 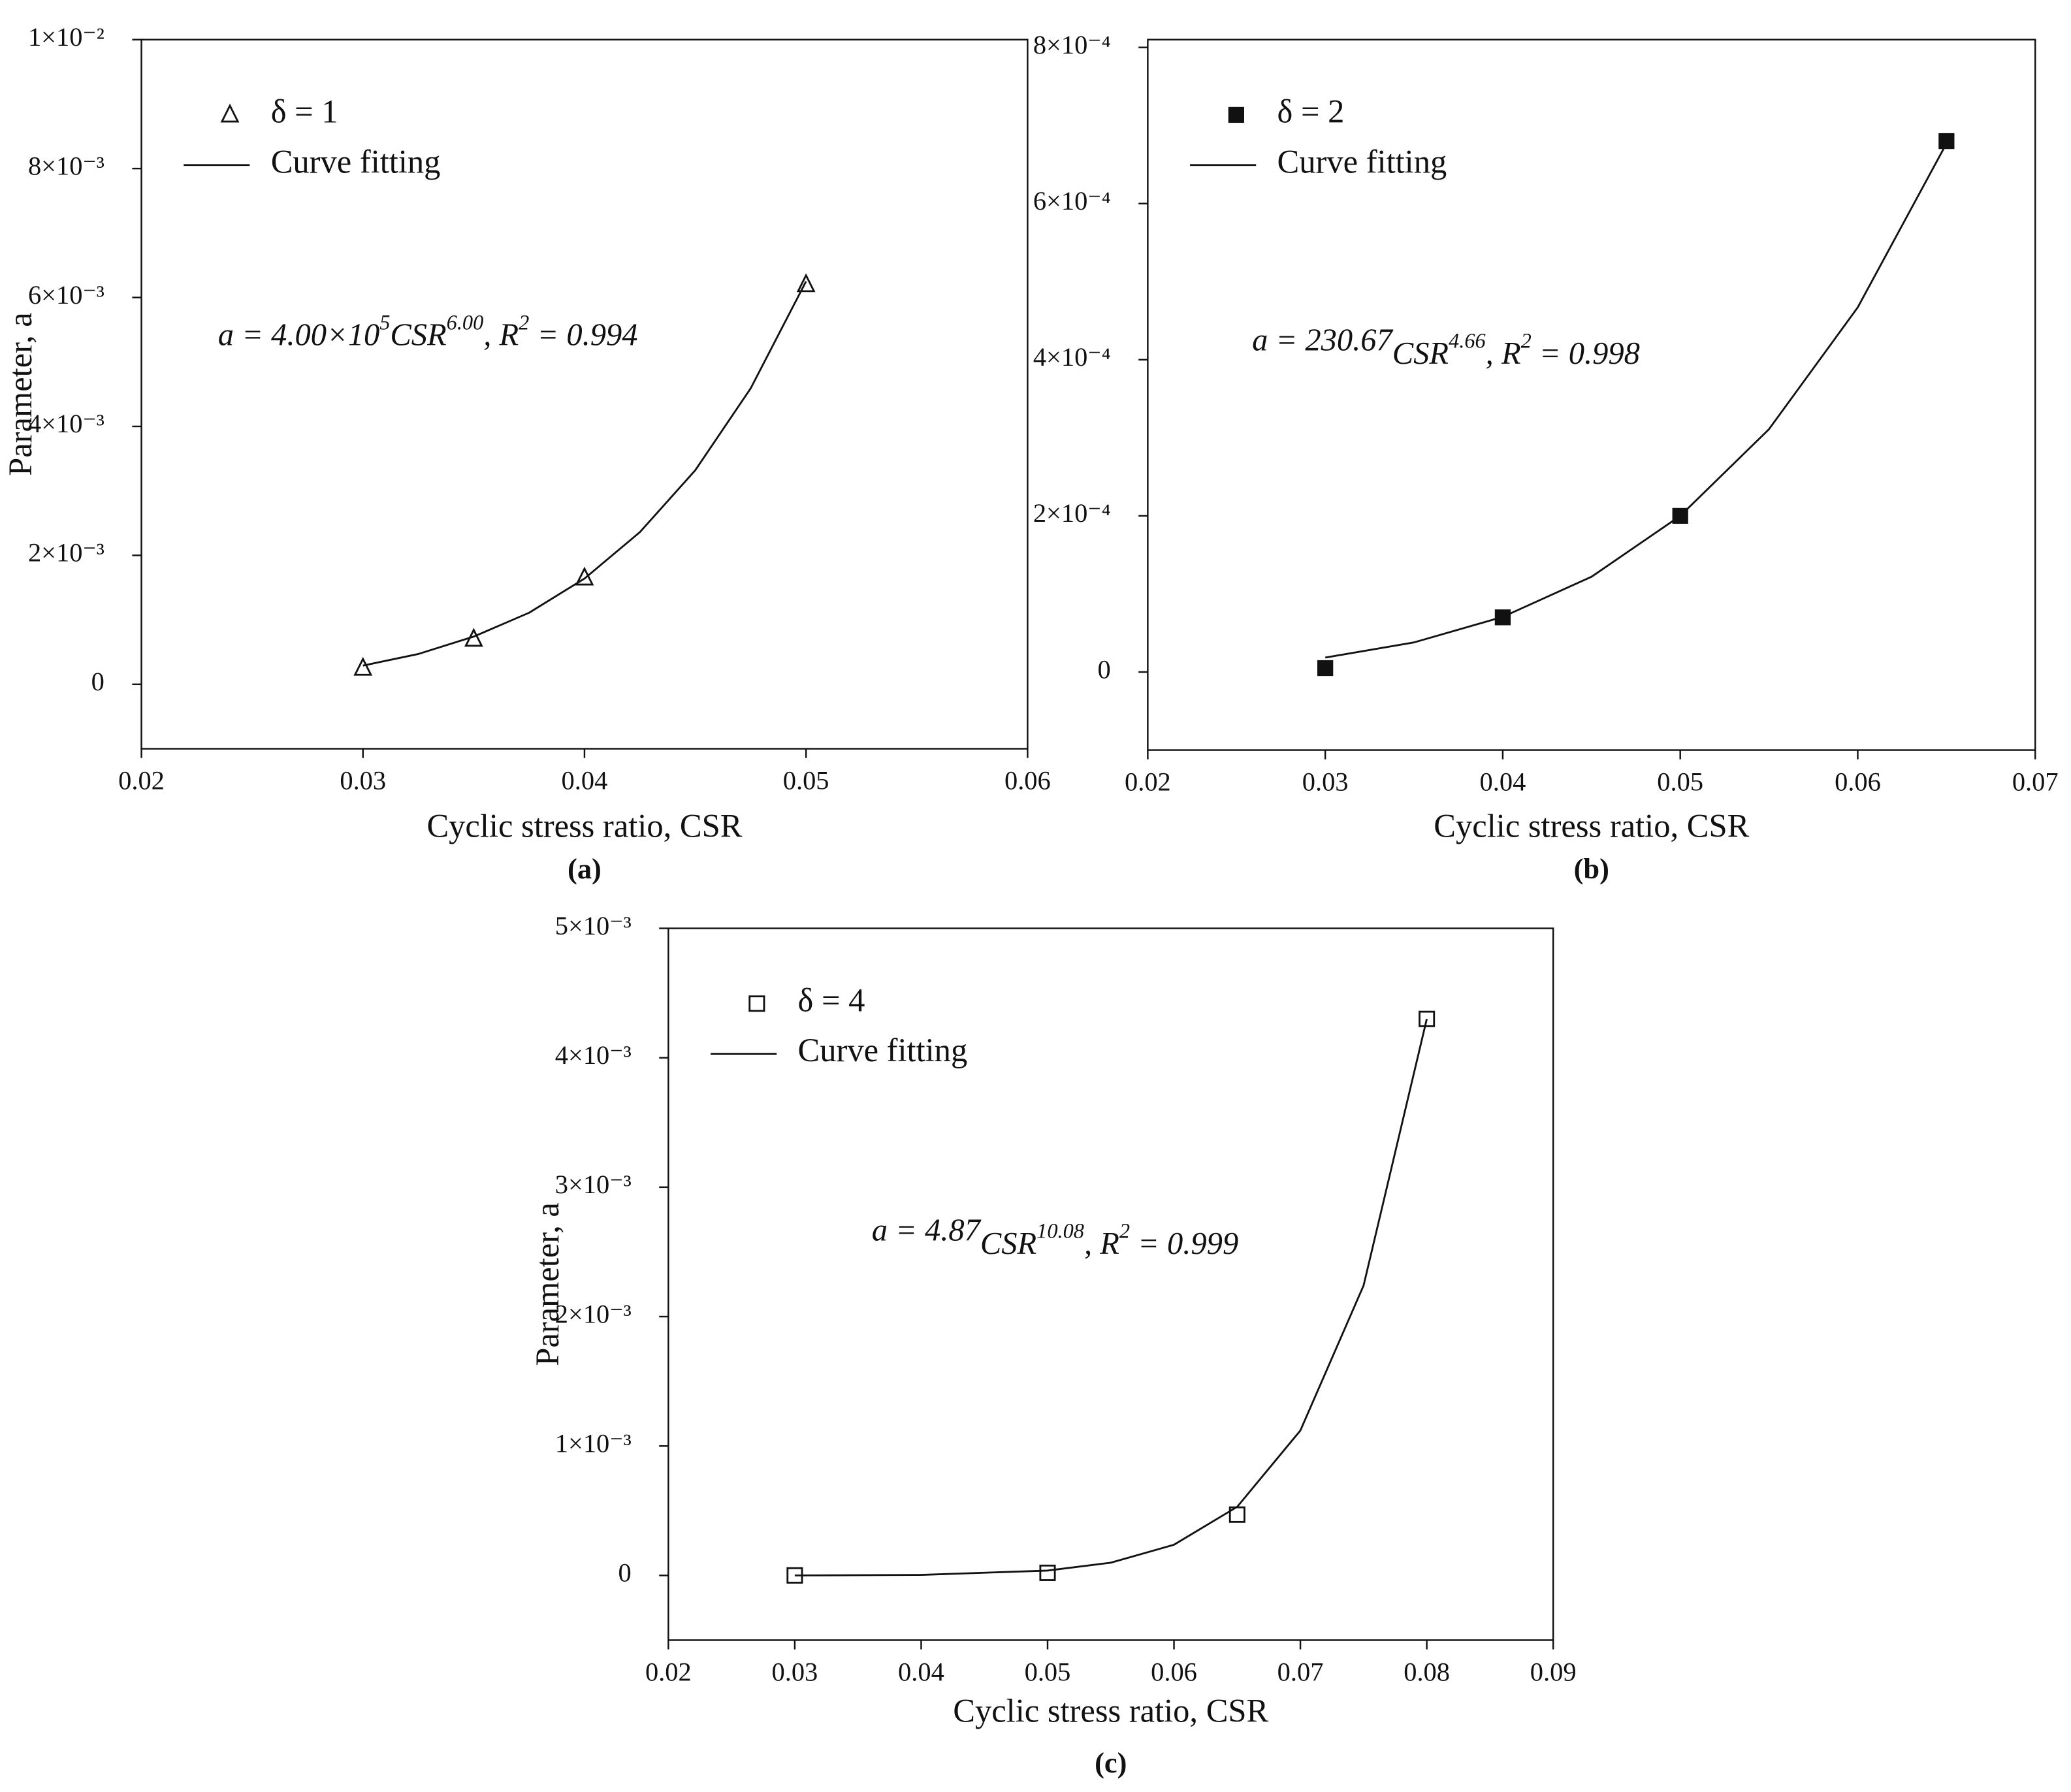 I want to click on equation-part: a = 4.00×10, so click(x=298, y=335).